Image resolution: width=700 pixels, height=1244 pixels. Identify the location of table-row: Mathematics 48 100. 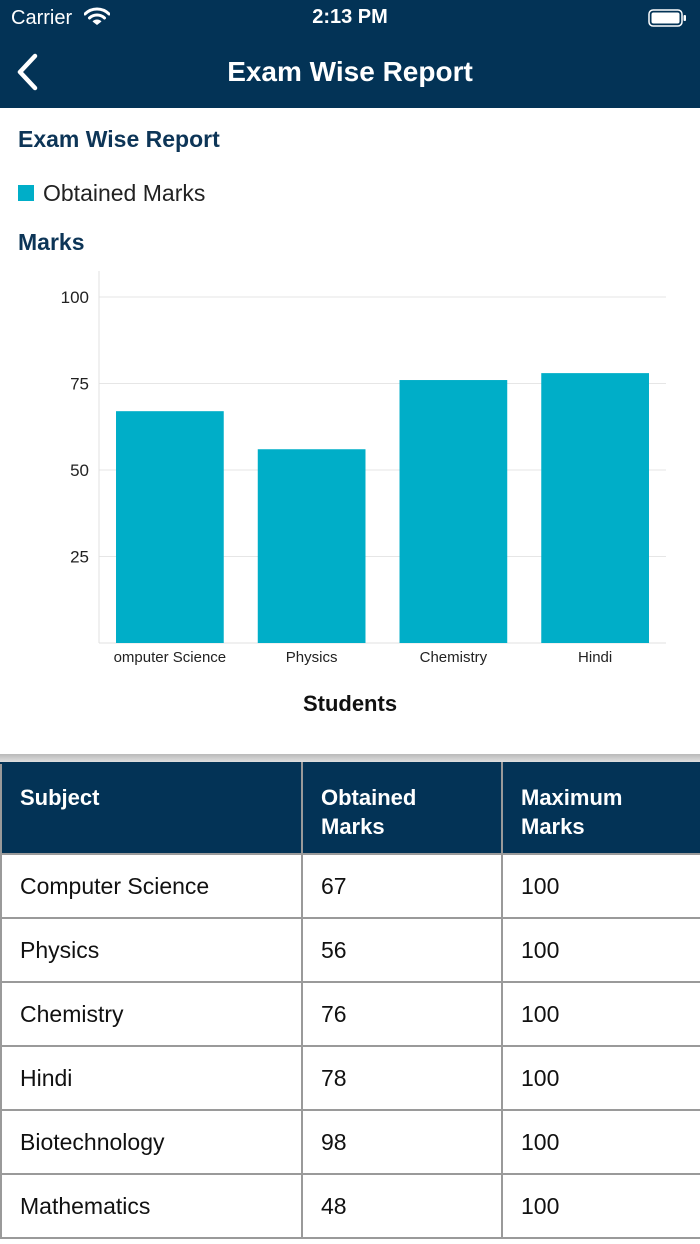
(350, 1206).